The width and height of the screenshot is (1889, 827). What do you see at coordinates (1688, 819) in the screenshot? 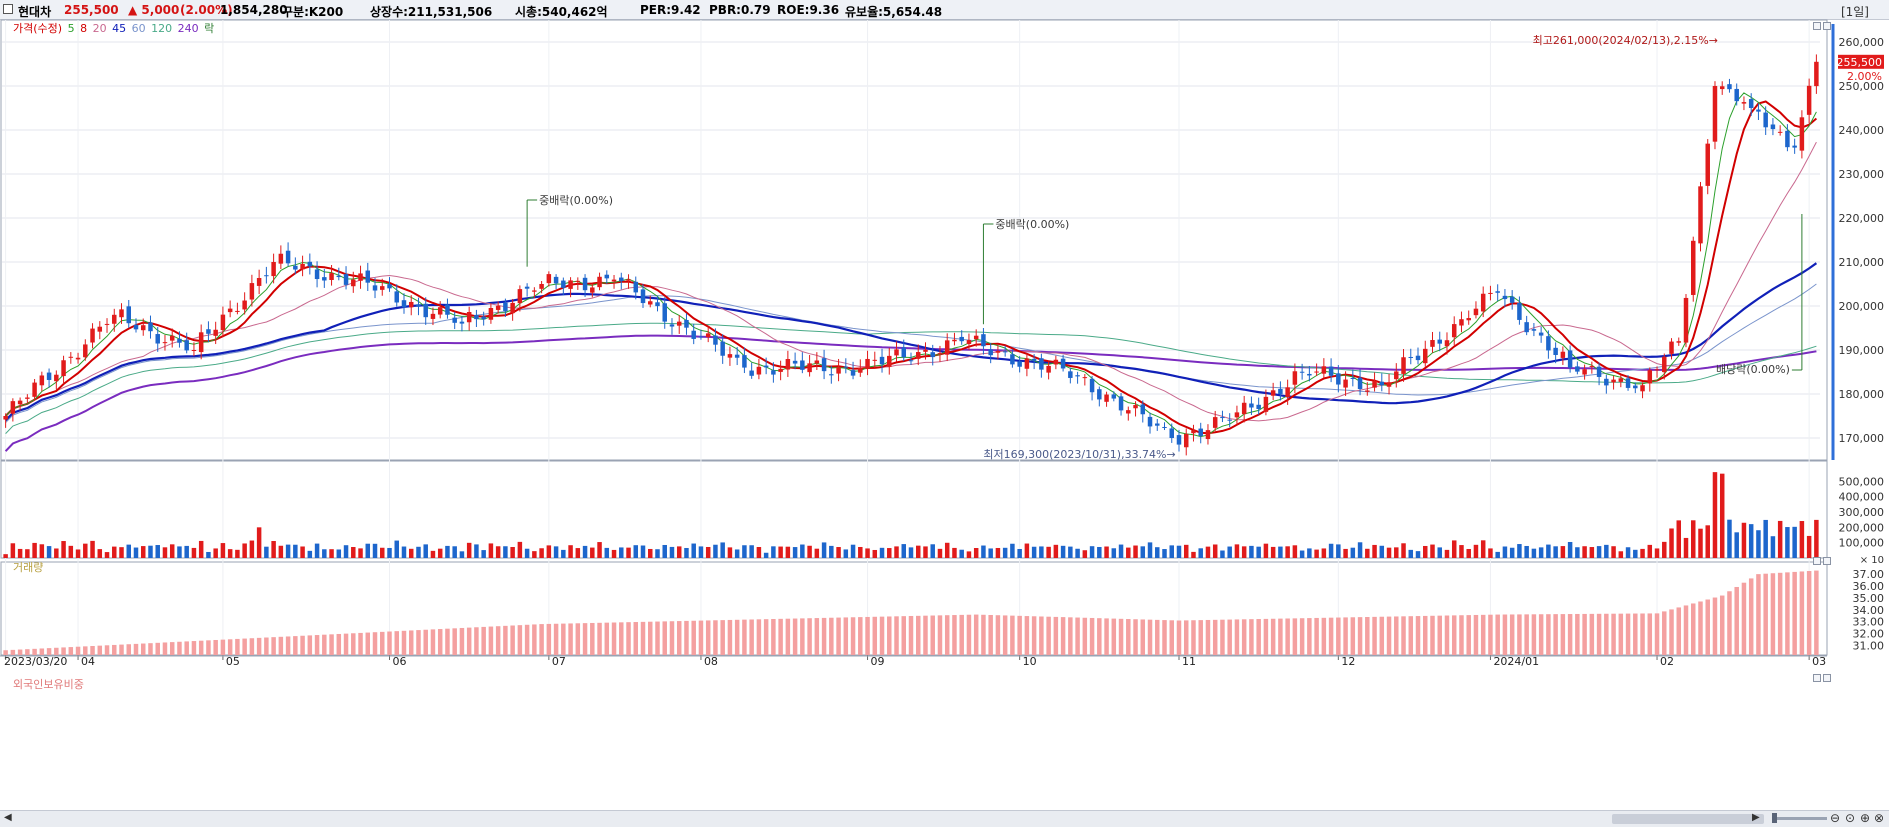
I see `scroll-thumb` at bounding box center [1688, 819].